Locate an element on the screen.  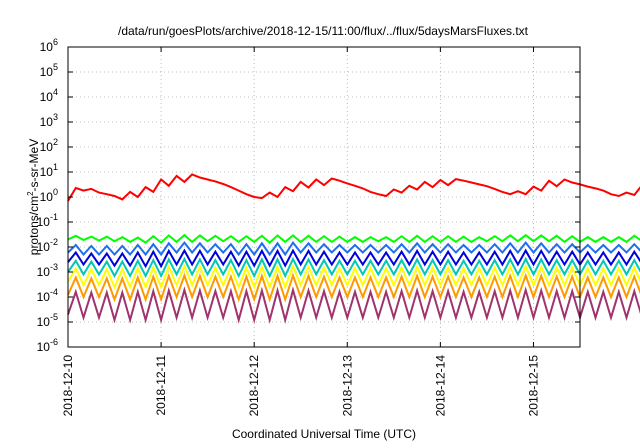
y-tick-label: 10⁻³ is located at coordinates (47, 270).